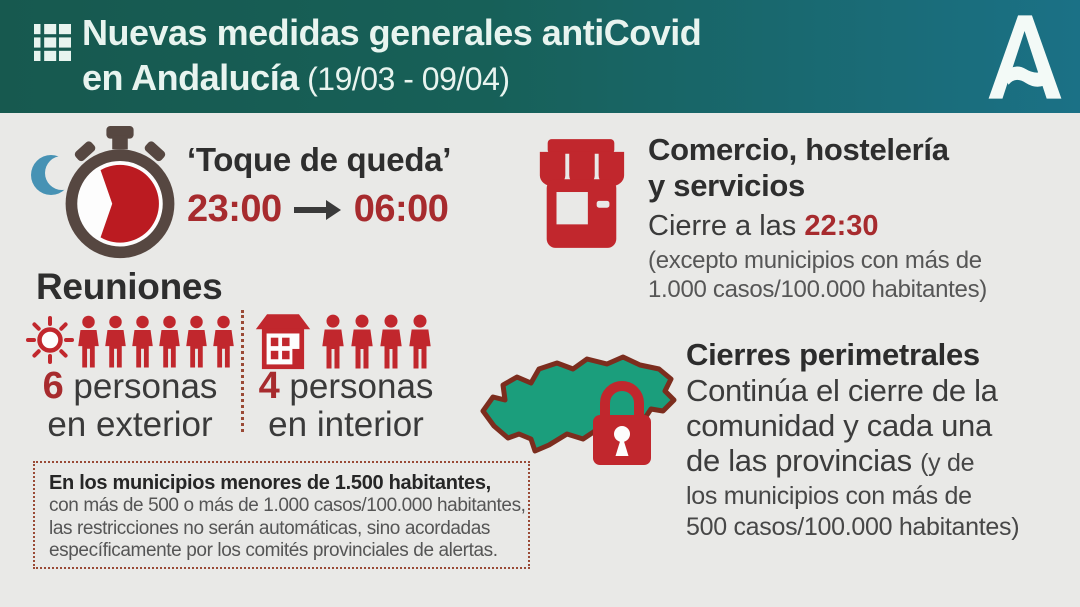 The width and height of the screenshot is (1080, 607). I want to click on page-title-line2: en Andalucía (19/03 - 09/04), so click(296, 77).